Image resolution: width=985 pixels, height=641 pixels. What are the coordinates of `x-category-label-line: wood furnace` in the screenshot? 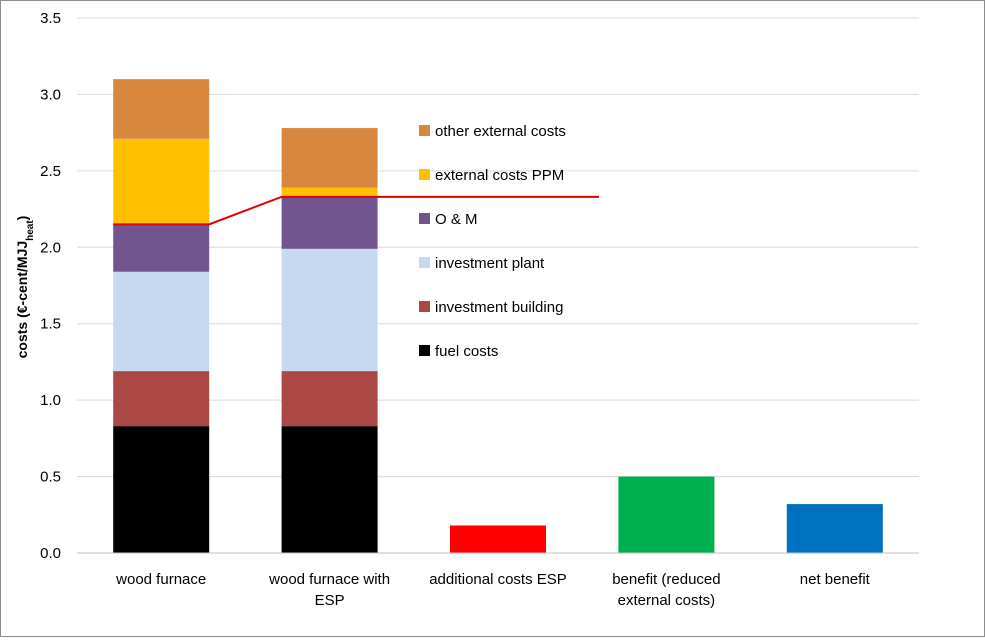 It's located at (160, 579).